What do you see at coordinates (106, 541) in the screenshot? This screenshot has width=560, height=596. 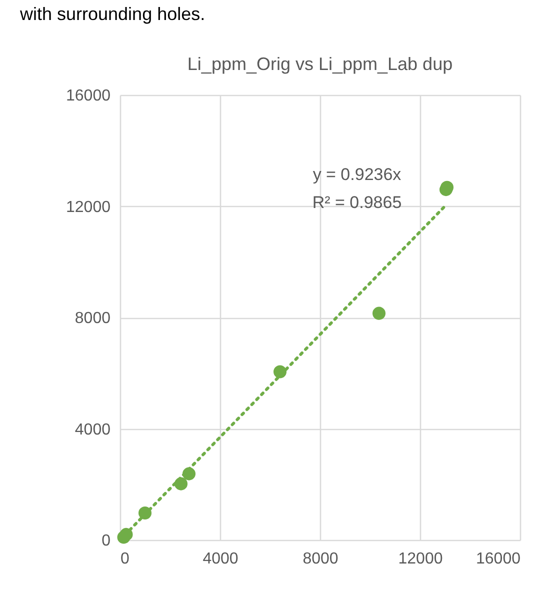 I see `y-tick-label: 0` at bounding box center [106, 541].